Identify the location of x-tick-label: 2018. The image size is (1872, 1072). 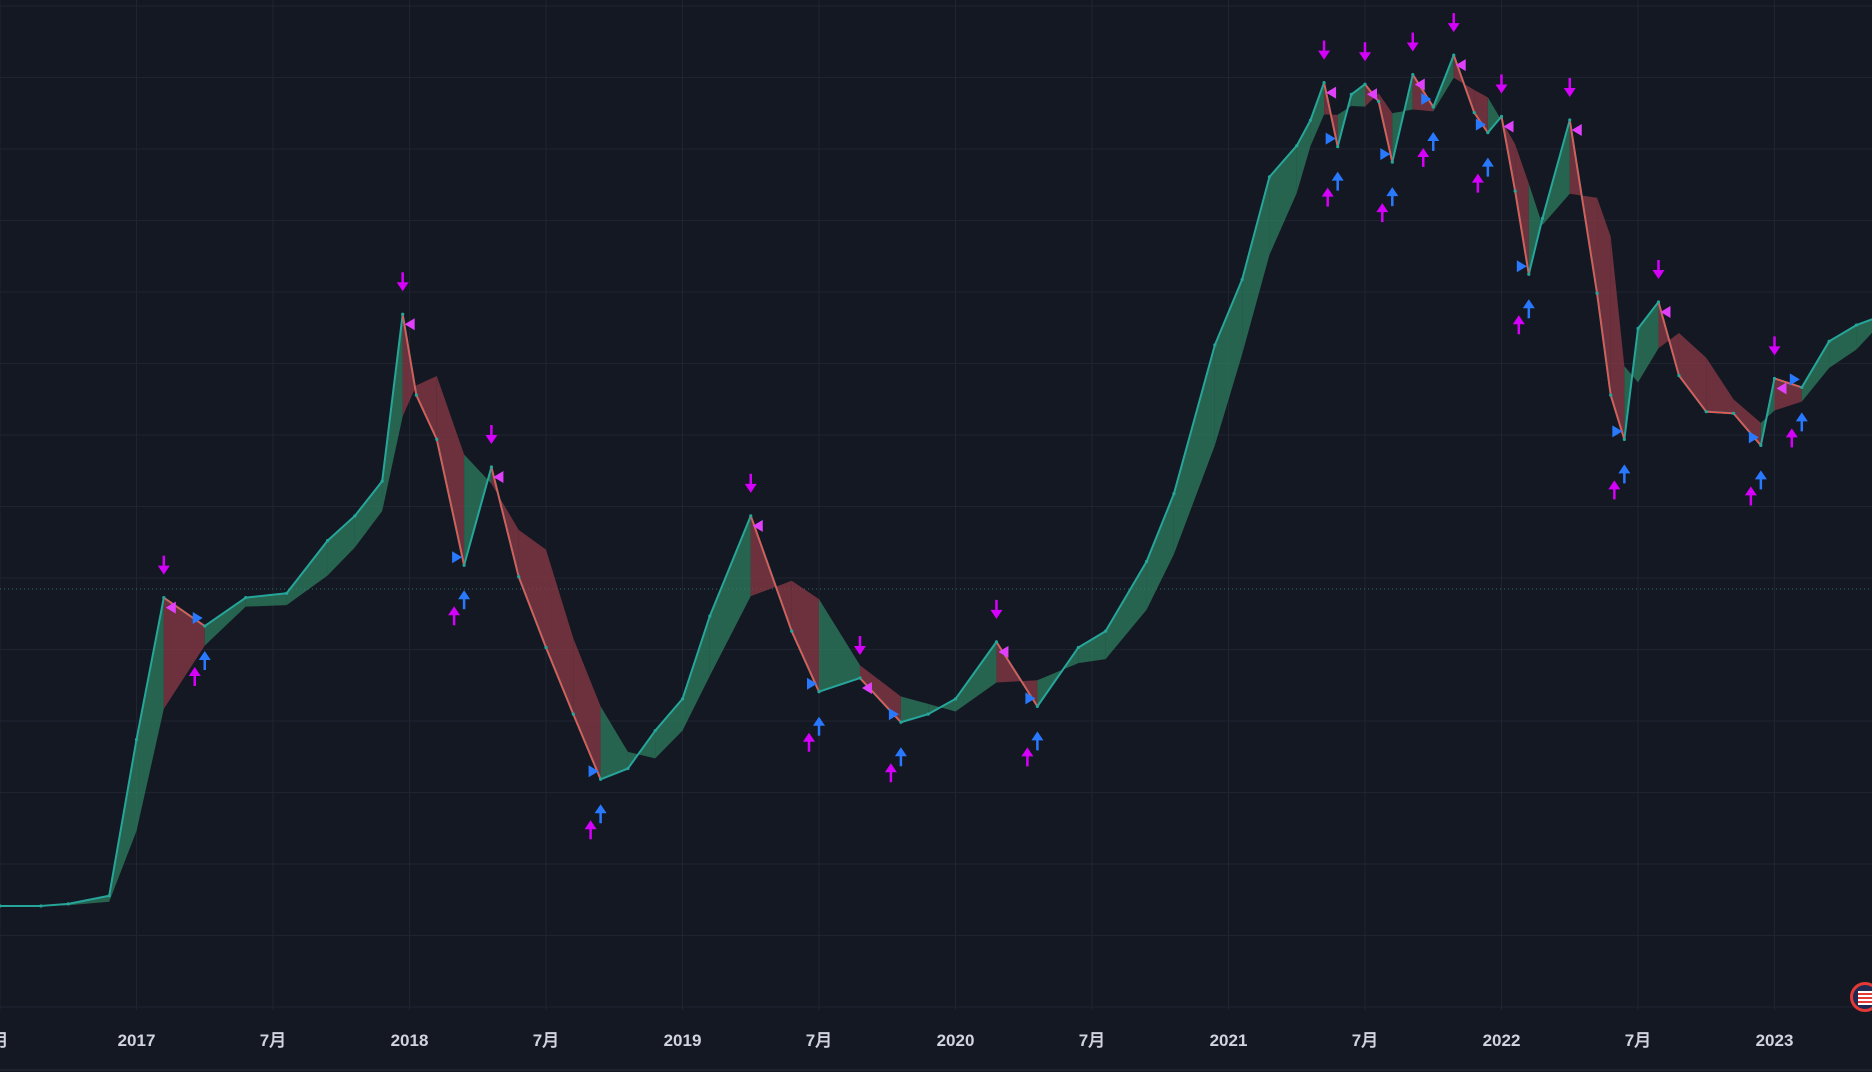
(410, 1040).